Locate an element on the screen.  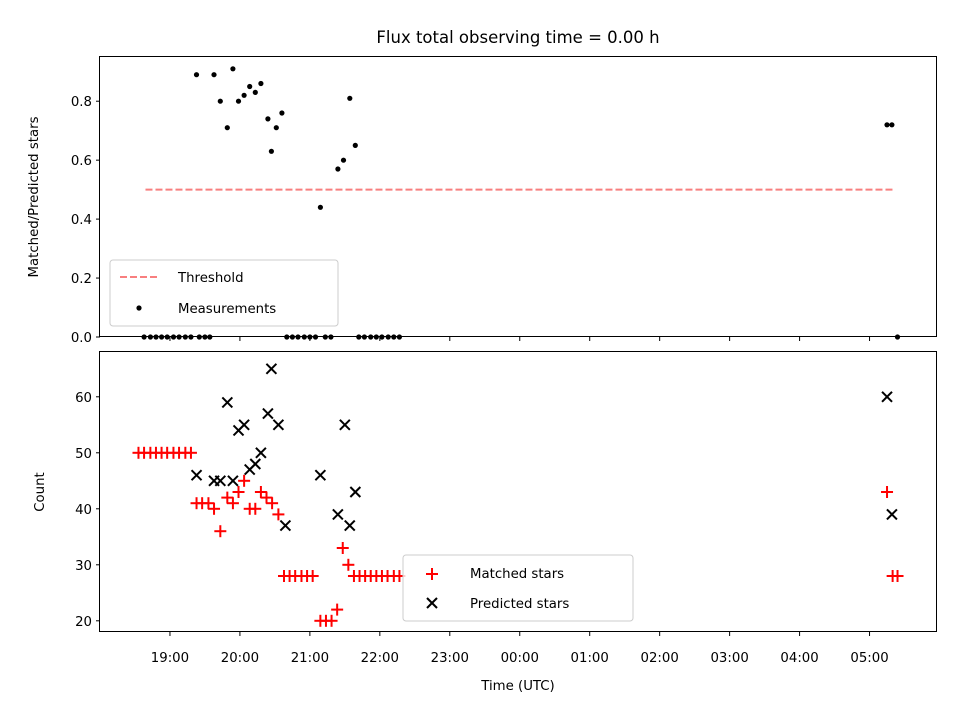
top-y-tick-label: 0.6 is located at coordinates (81, 161).